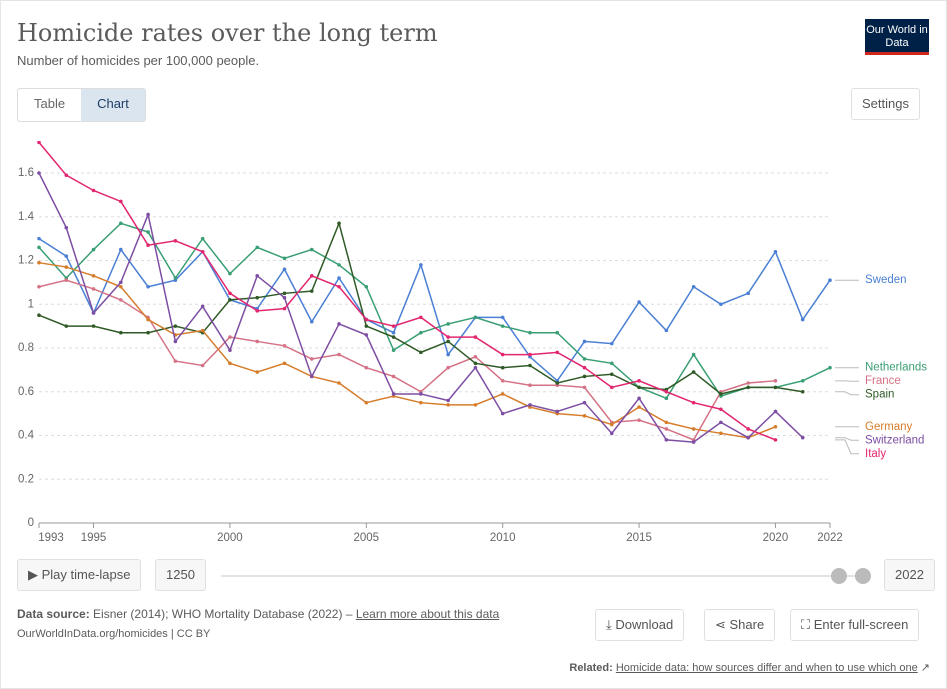 This screenshot has width=947, height=689. I want to click on x-tick-label: 2010, so click(503, 538).